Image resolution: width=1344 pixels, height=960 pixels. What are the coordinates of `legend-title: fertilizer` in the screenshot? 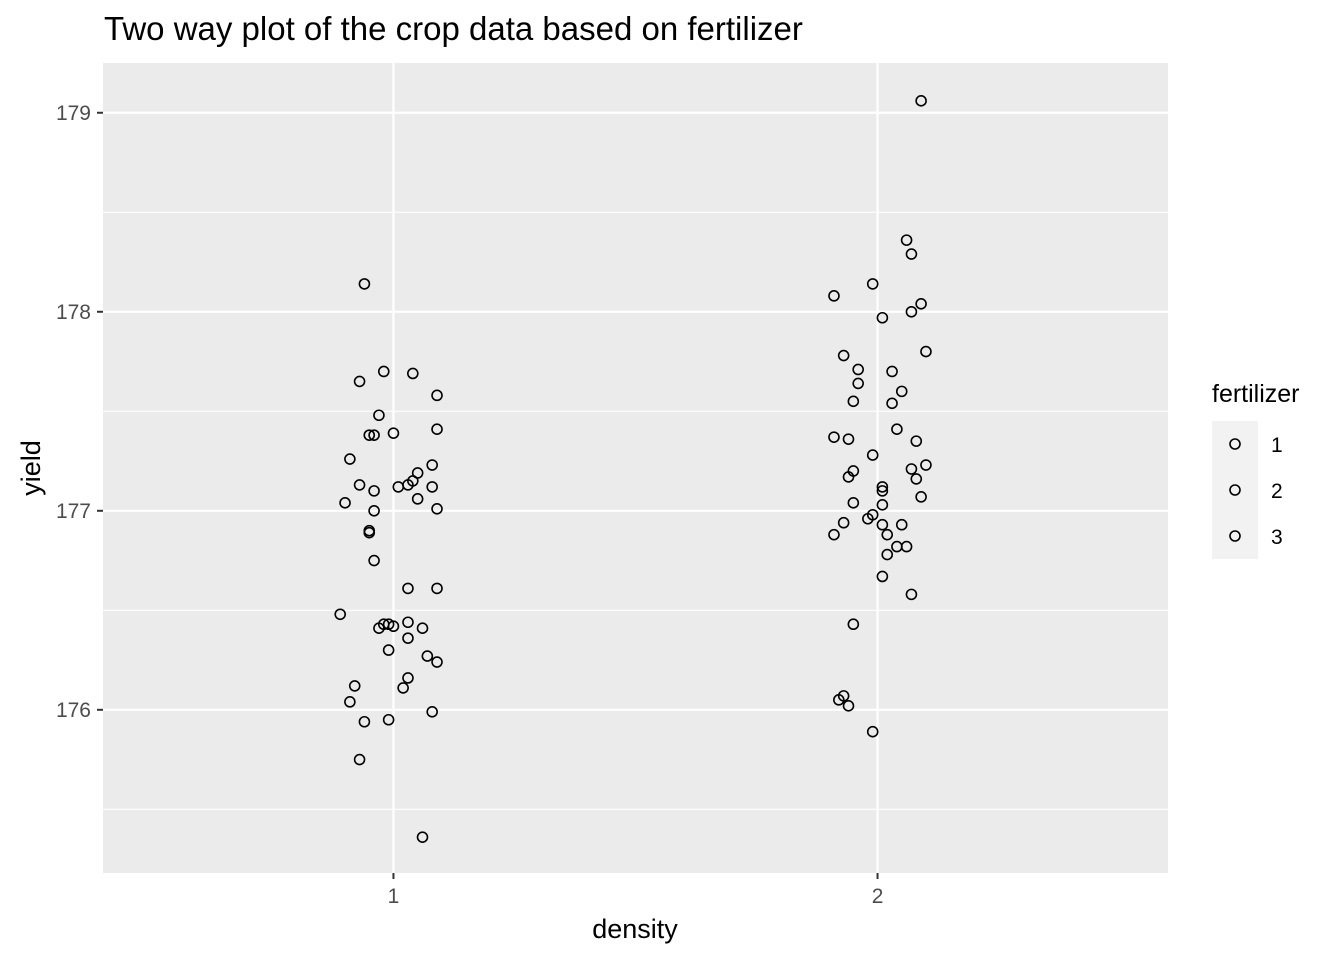 It's located at (1256, 394).